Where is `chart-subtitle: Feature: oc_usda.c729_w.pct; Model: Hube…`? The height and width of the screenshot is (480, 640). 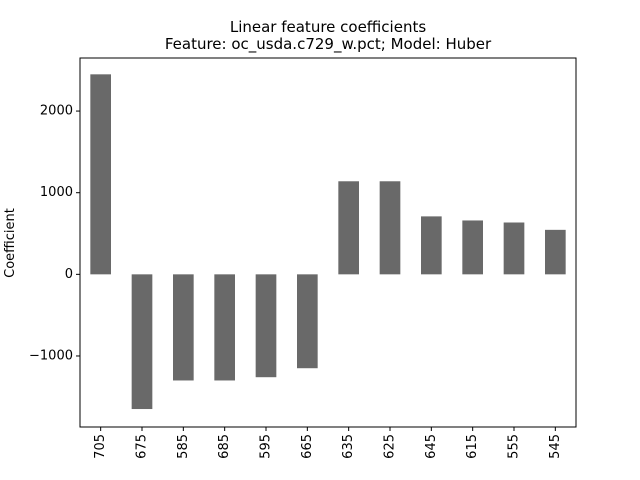 chart-subtitle: Feature: oc_usda.c729_w.pct; Model: Hube… is located at coordinates (328, 44).